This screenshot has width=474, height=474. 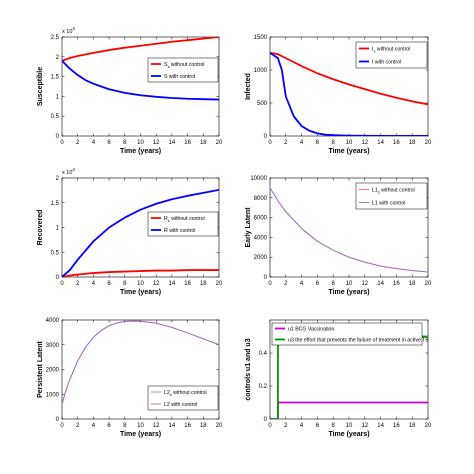 What do you see at coordinates (391, 55) in the screenshot?
I see `legend: Is without control I with control` at bounding box center [391, 55].